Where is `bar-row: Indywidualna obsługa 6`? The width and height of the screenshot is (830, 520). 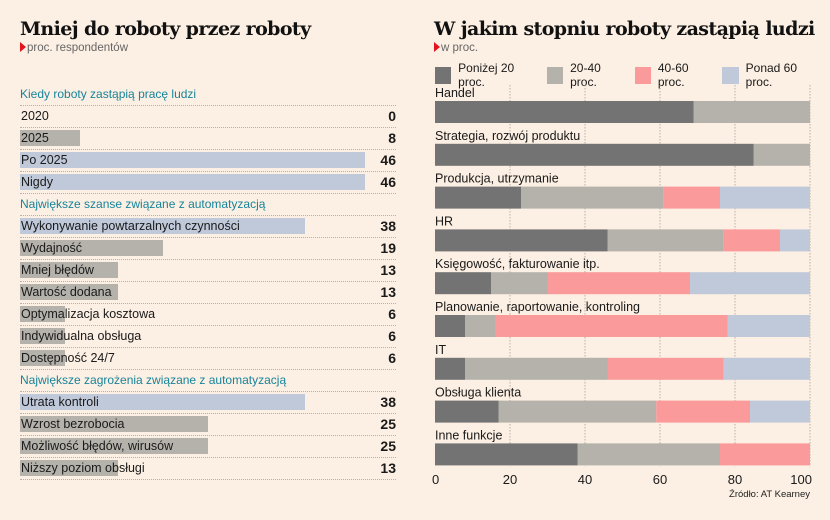
bar-row: Indywidualna obsługa 6 is located at coordinates (208, 337).